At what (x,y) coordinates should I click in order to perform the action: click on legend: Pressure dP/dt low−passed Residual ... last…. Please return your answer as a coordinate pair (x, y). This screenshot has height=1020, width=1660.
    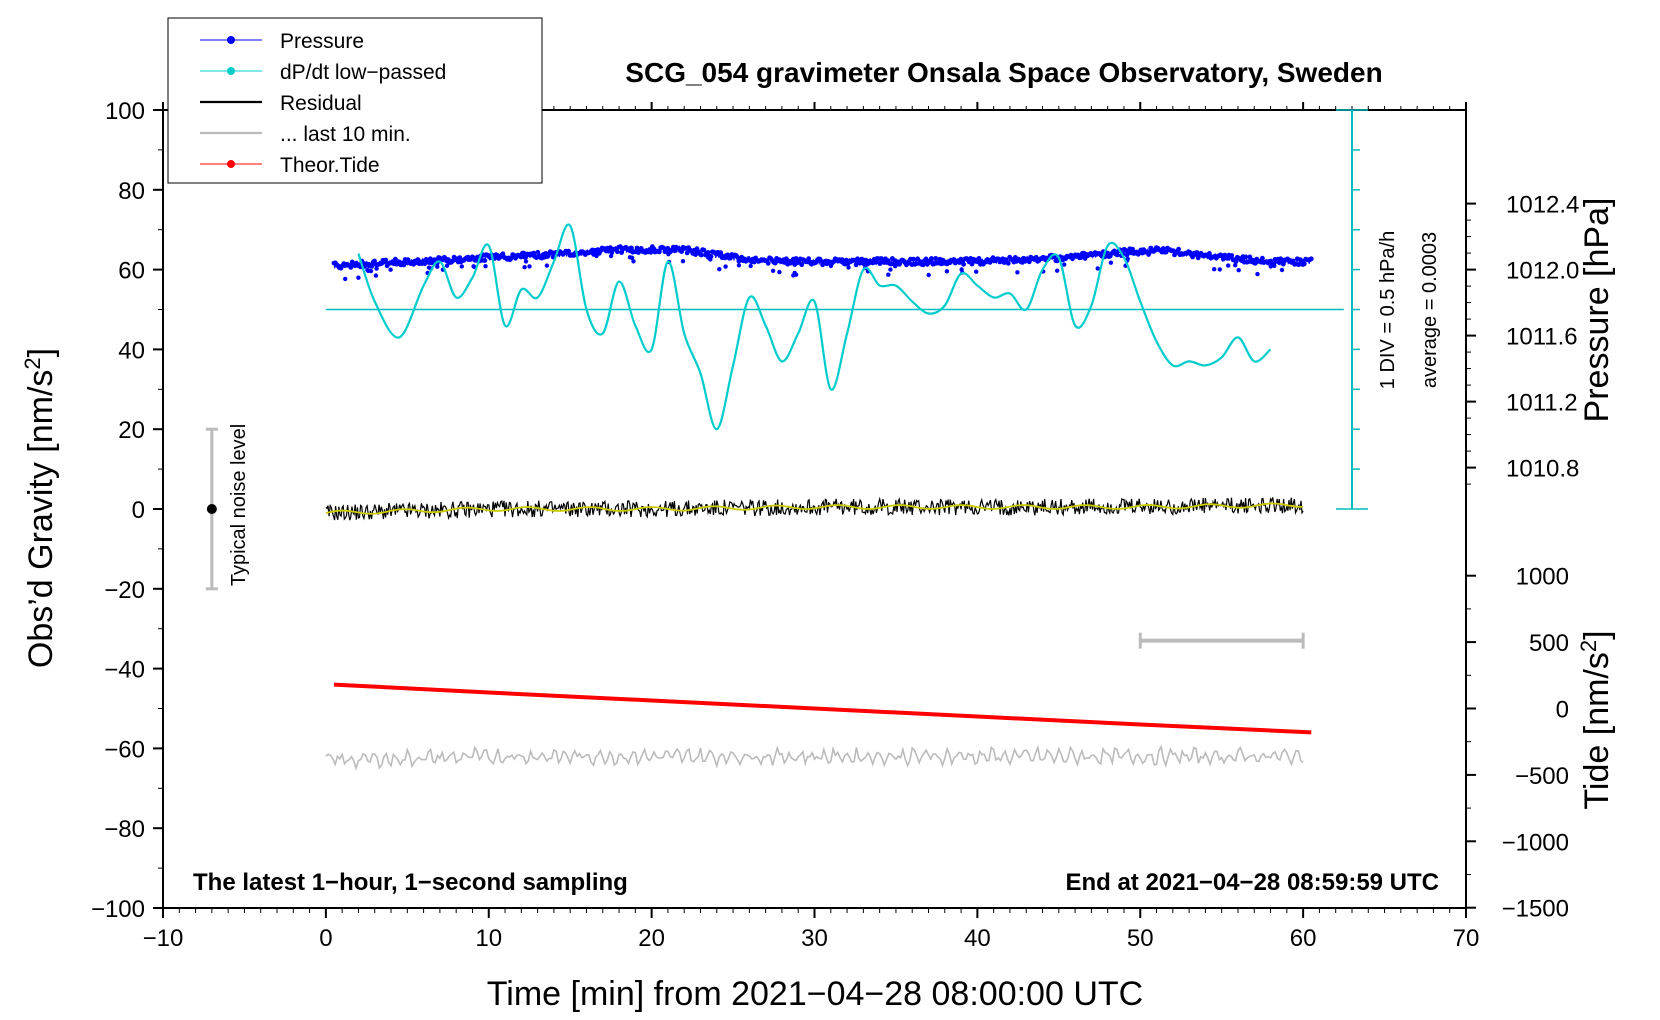
    Looking at the image, I should click on (355, 100).